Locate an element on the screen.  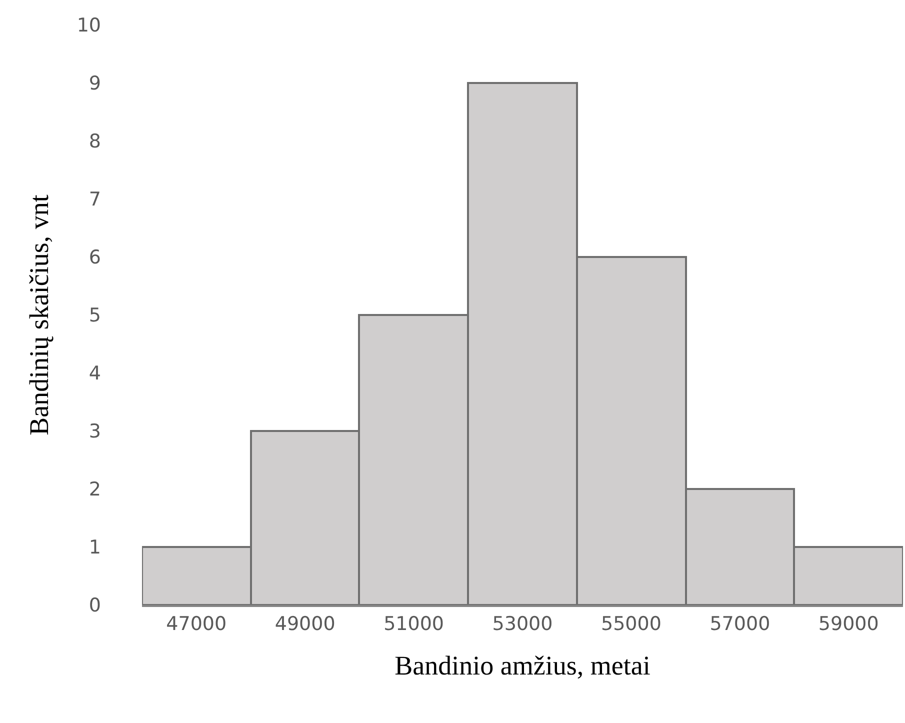
x-tick-label: 57000 is located at coordinates (740, 623).